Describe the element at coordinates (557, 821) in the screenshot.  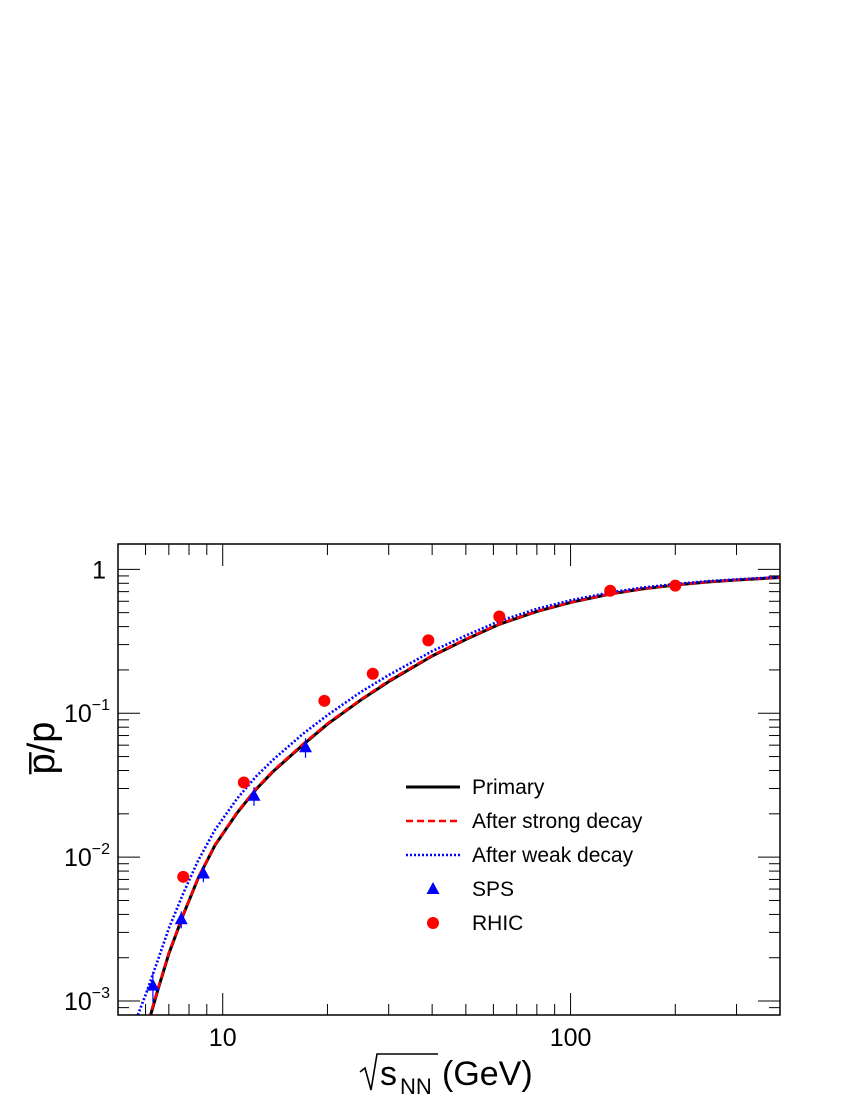
I see `legend-label: After strong decay` at that location.